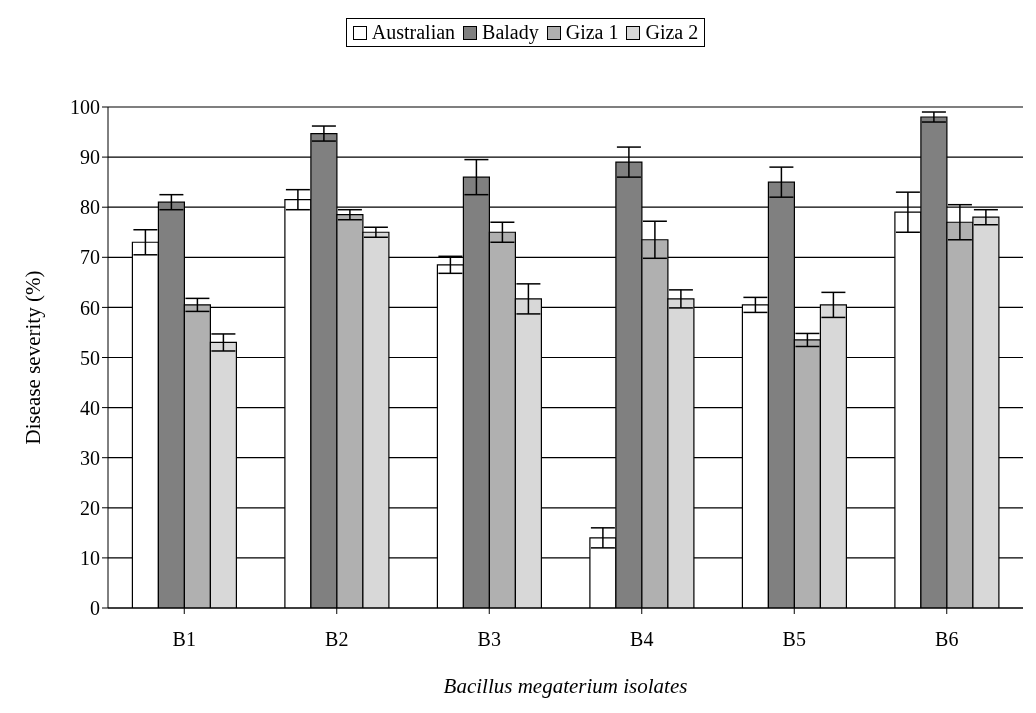  I want to click on x-tick-label: B1, so click(184, 639).